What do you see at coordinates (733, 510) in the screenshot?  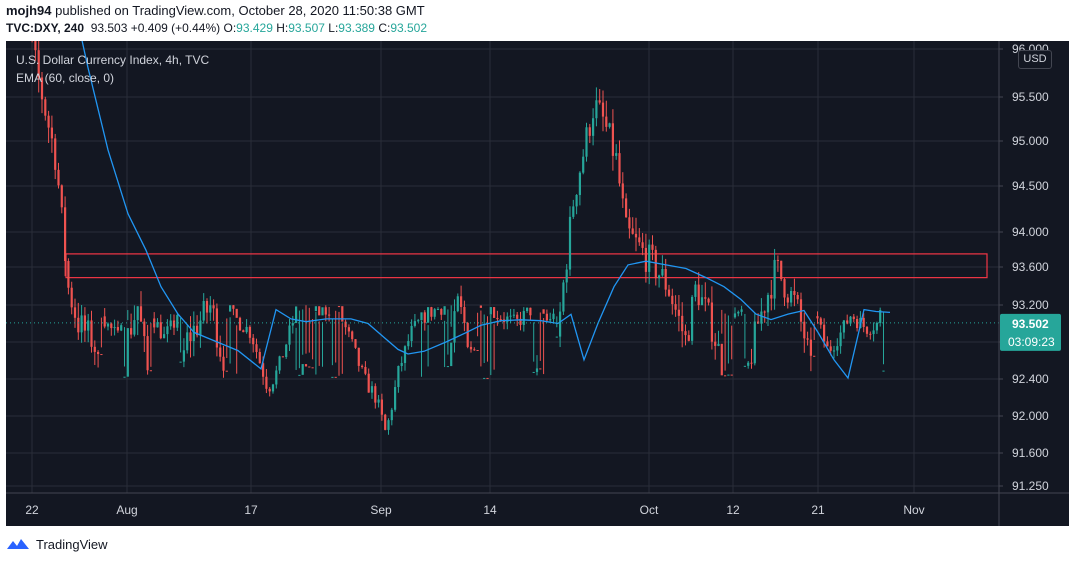 I see `time-tick-label: 12` at bounding box center [733, 510].